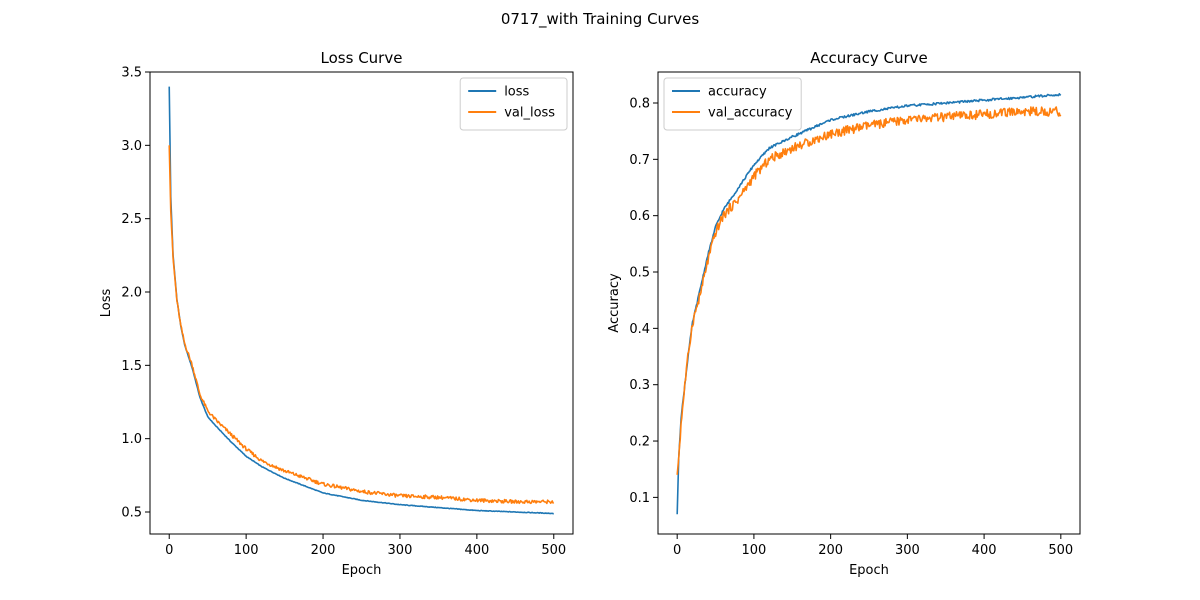 The width and height of the screenshot is (1200, 600). Describe the element at coordinates (869, 58) in the screenshot. I see `accuracy-subplot-title: Accuracy Curve` at that location.